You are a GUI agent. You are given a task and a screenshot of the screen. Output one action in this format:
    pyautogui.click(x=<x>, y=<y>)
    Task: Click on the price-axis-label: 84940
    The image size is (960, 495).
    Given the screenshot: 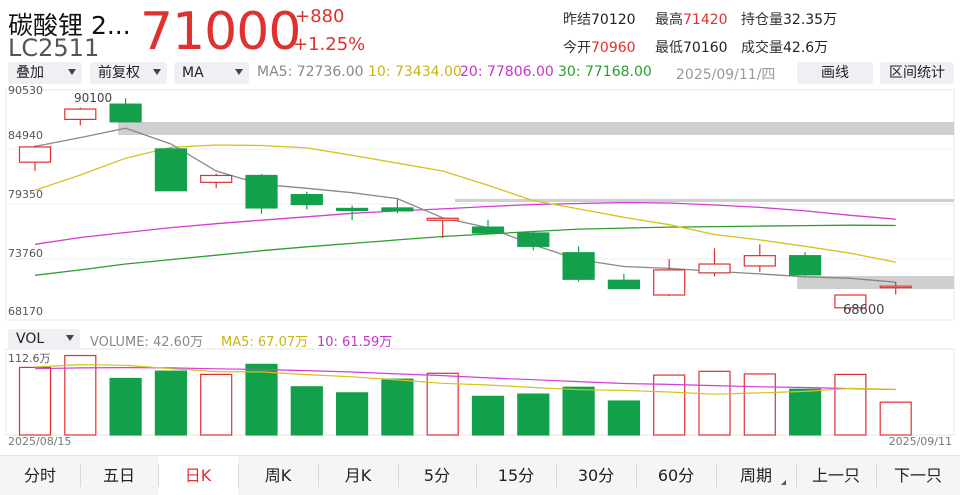 What is the action you would take?
    pyautogui.click(x=25, y=135)
    